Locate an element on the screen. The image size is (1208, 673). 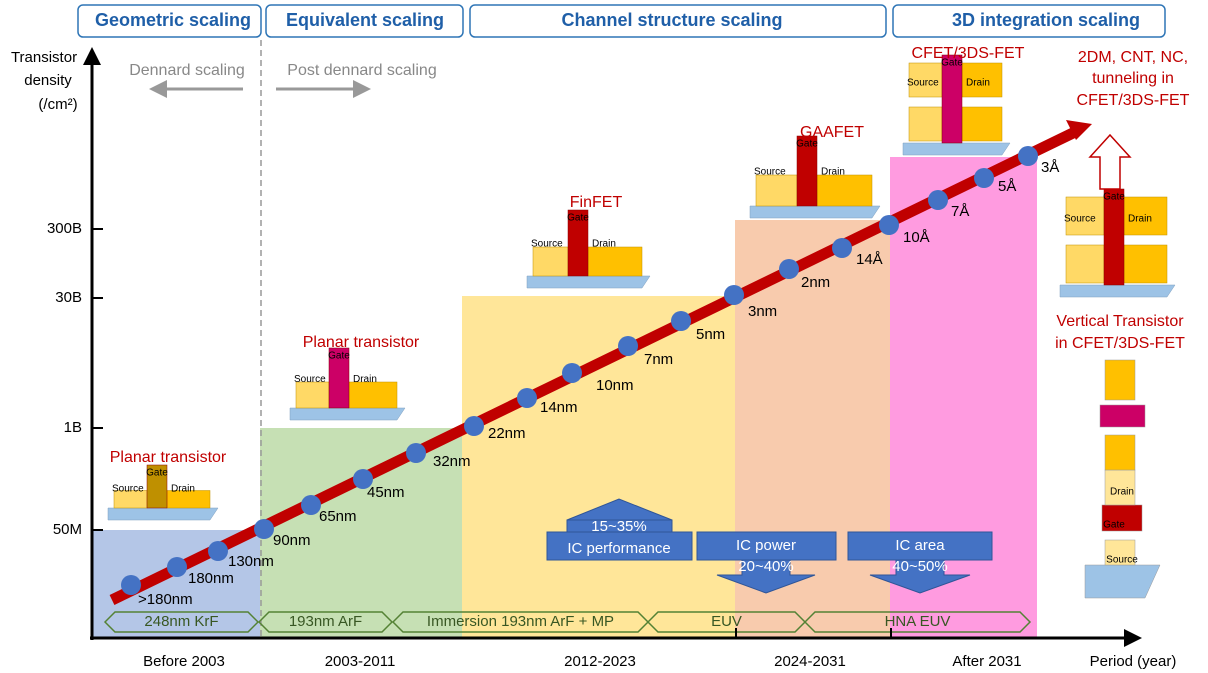
benefit: IC power is located at coordinates (766, 545).